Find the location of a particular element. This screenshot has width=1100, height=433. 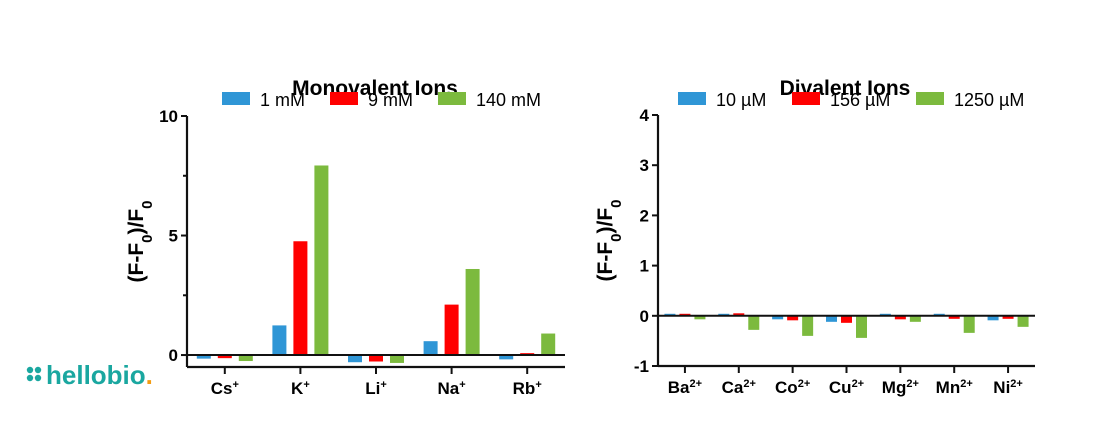

y-tick-label: 1 is located at coordinates (644, 266).